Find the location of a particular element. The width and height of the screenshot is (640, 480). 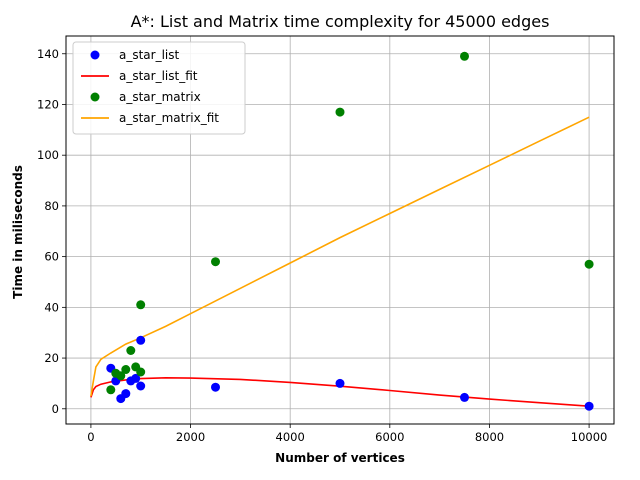

legend-label: a_star_matrix is located at coordinates (160, 97).